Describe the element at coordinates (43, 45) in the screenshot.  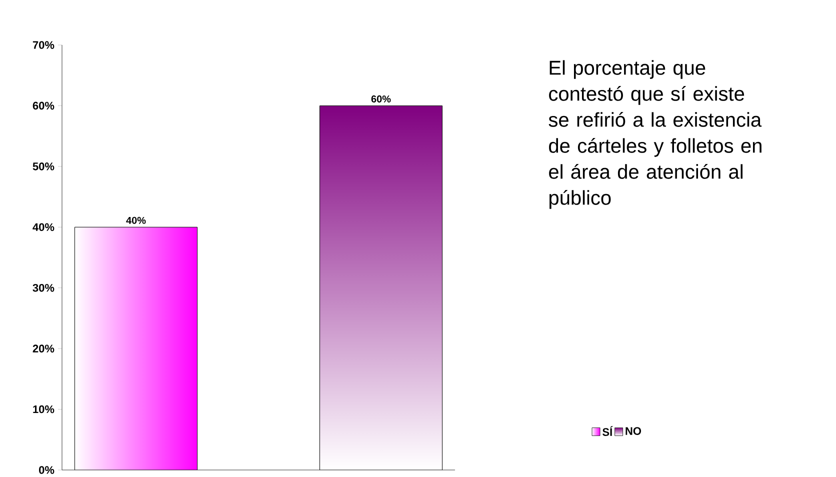
I see `y-tick-label: 70%` at that location.